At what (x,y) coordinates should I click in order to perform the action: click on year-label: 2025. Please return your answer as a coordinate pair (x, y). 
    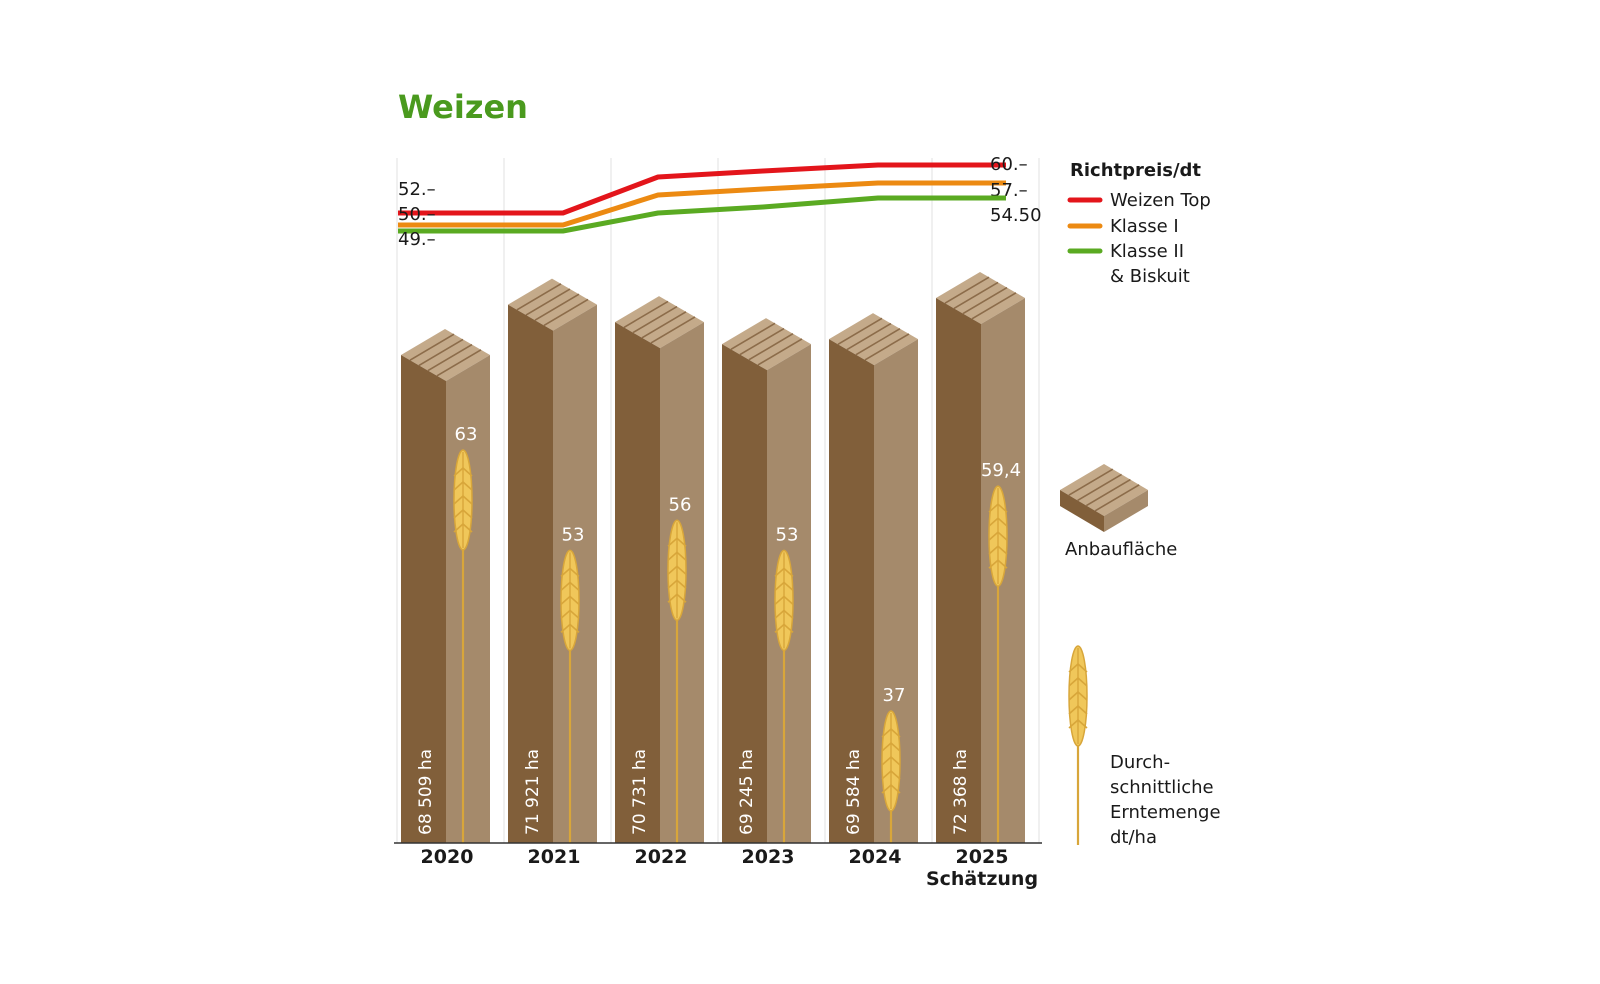
    Looking at the image, I should click on (982, 857).